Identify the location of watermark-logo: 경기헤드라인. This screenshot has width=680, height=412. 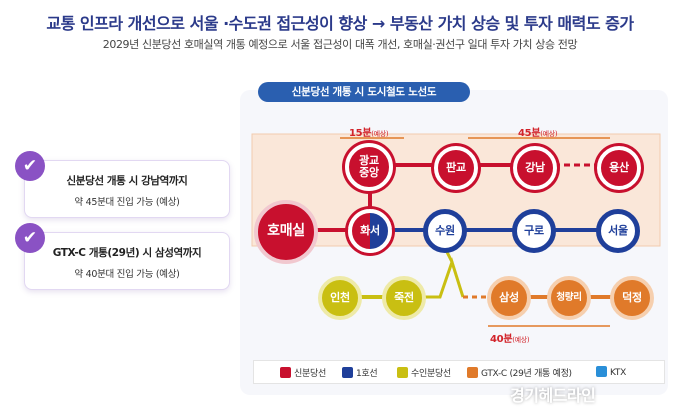
(553, 395).